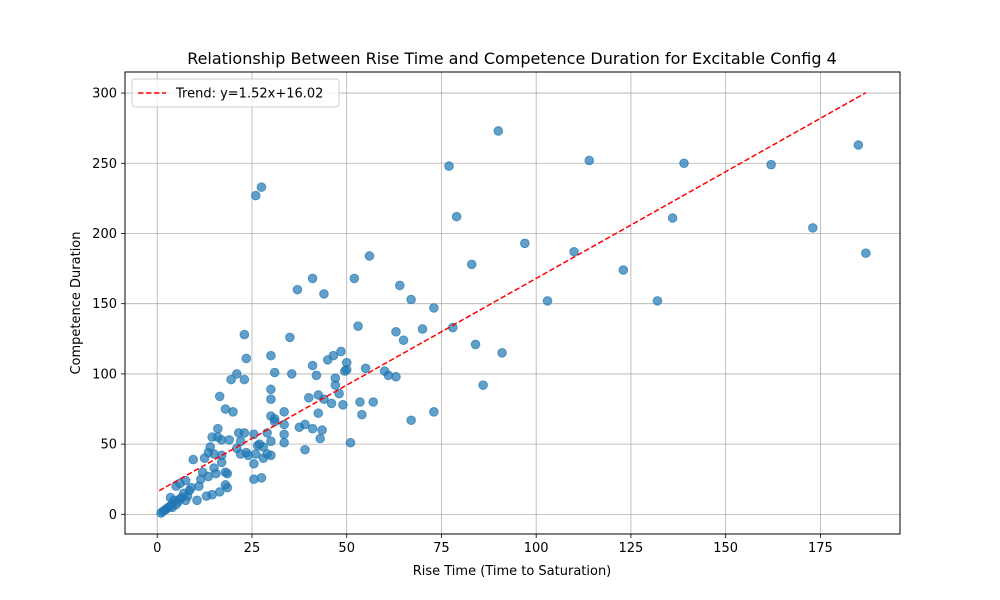  I want to click on y-tick-label: 200, so click(104, 234).